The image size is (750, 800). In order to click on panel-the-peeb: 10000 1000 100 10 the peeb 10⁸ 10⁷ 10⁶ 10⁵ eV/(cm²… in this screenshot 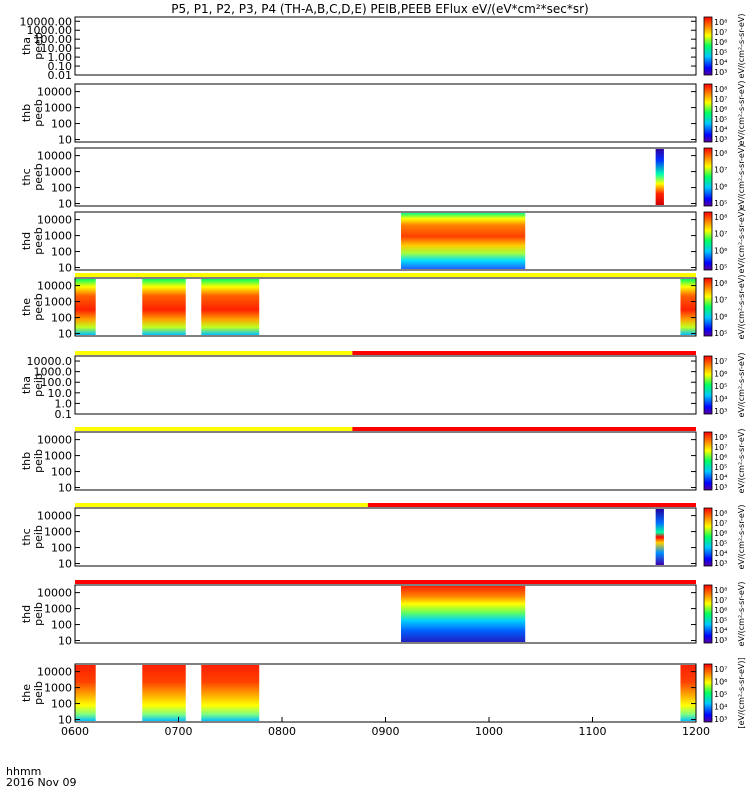, I will do `click(383, 307)`.